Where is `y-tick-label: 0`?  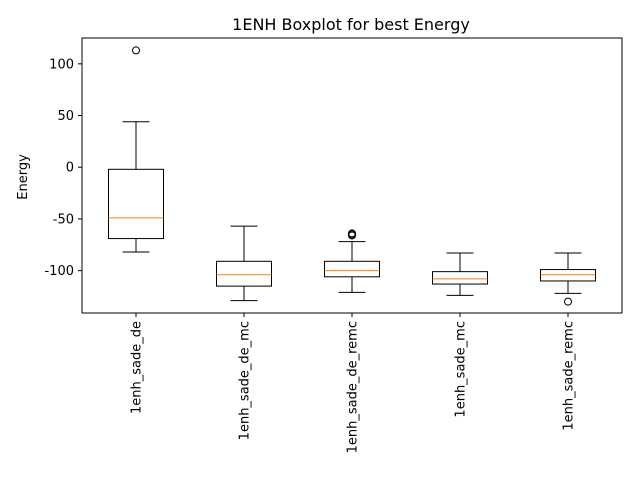 y-tick-label: 0 is located at coordinates (70, 168).